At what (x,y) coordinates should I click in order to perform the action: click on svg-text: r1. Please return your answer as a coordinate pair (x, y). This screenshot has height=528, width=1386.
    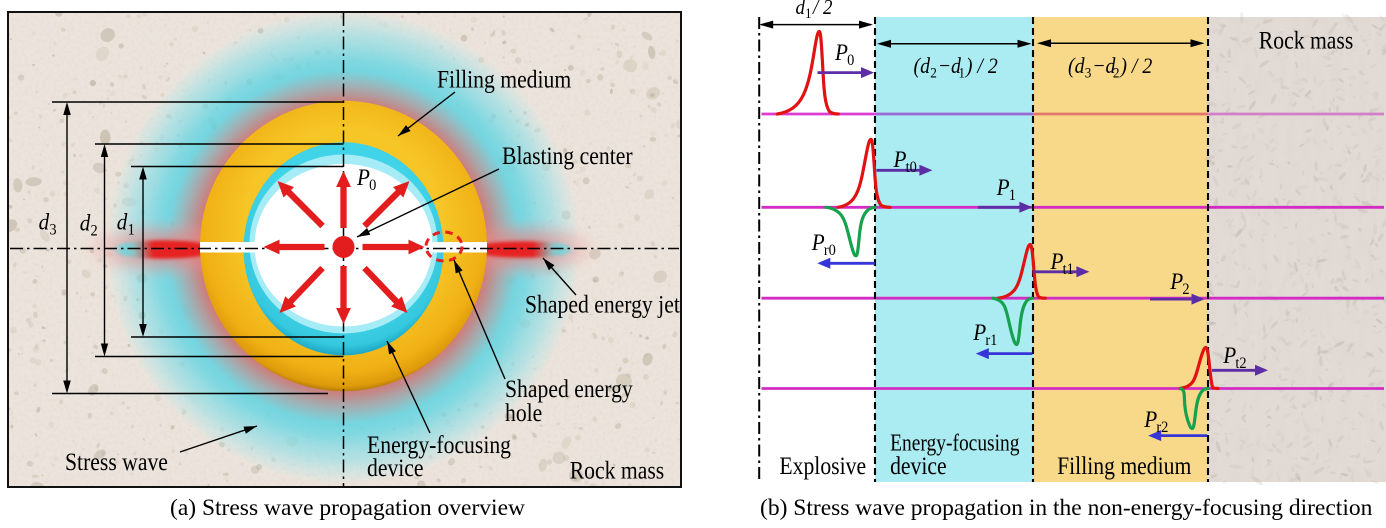
    Looking at the image, I should click on (991, 340).